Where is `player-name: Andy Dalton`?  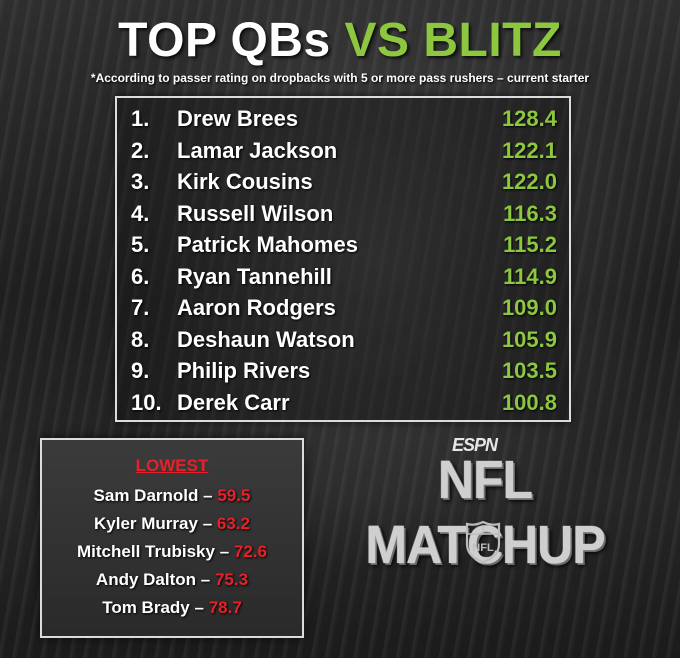 player-name: Andy Dalton is located at coordinates (146, 579).